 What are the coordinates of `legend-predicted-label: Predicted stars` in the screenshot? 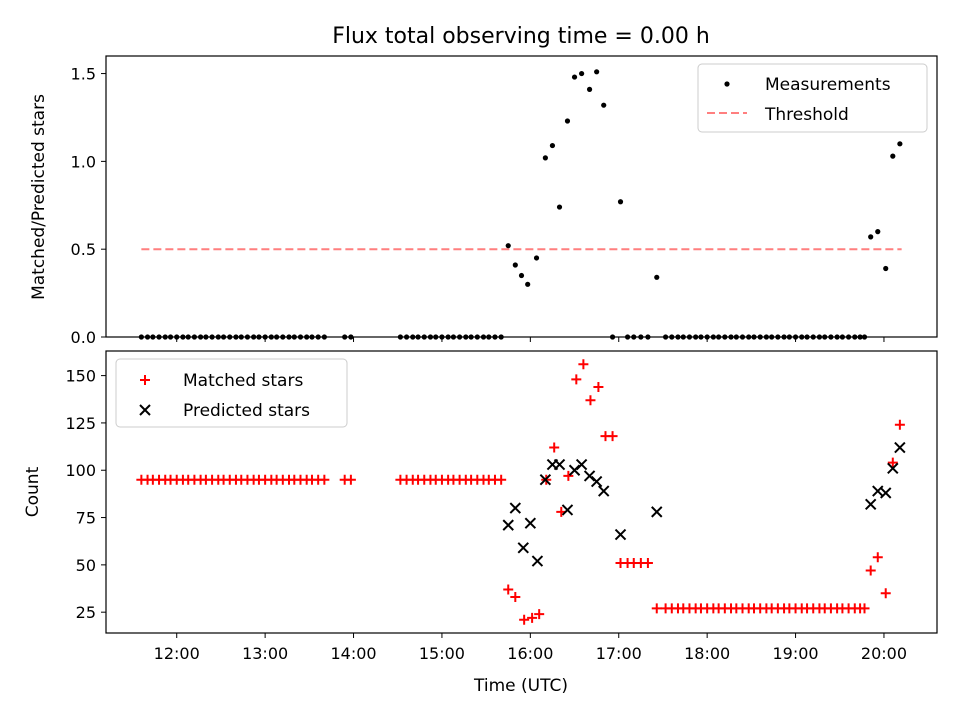 It's located at (246, 411).